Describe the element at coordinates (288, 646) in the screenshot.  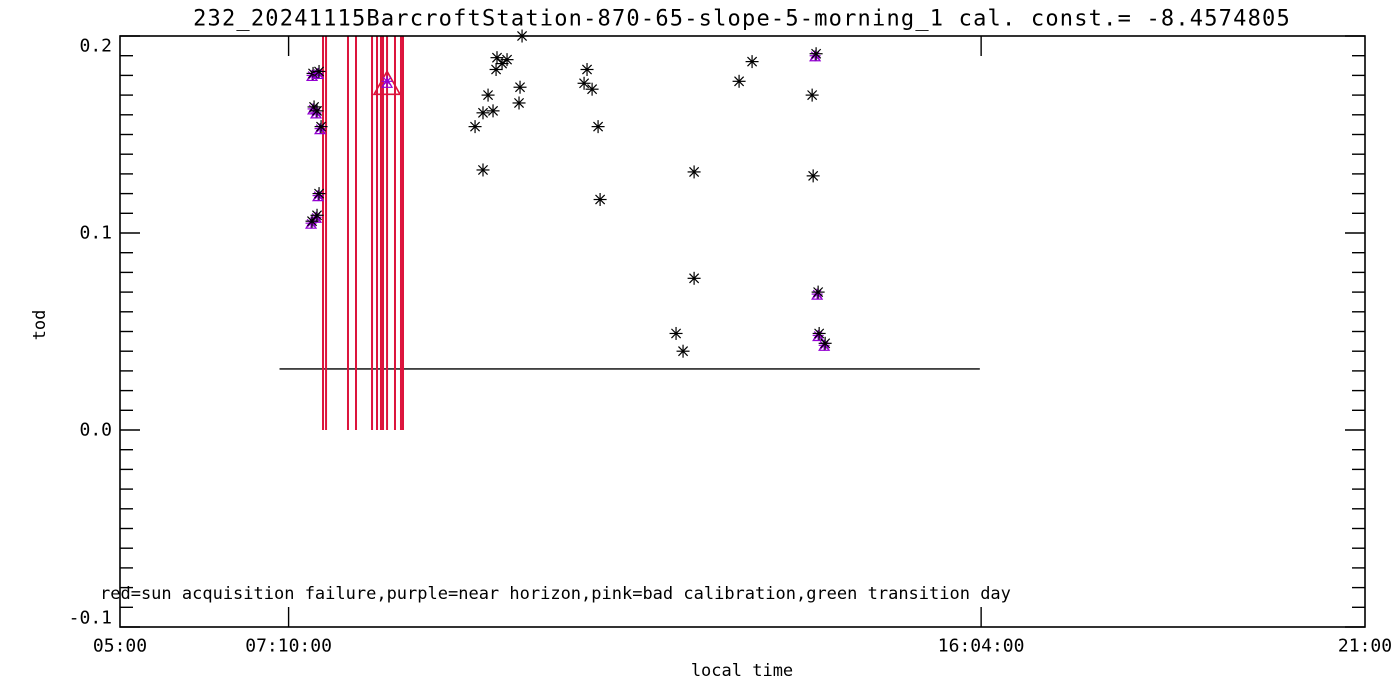
I see `x-tick-label: 07:10:00` at that location.